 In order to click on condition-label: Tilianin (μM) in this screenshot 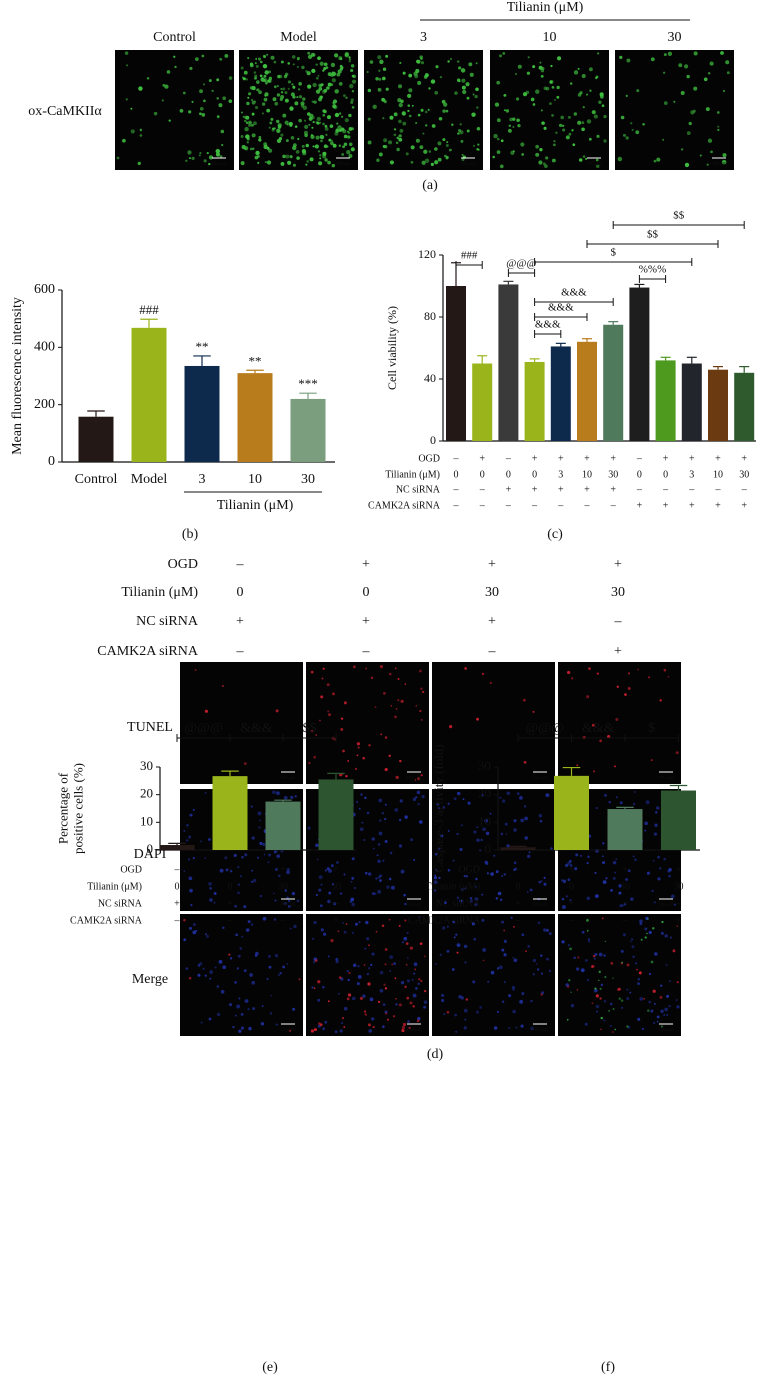, I will do `click(452, 886)`.